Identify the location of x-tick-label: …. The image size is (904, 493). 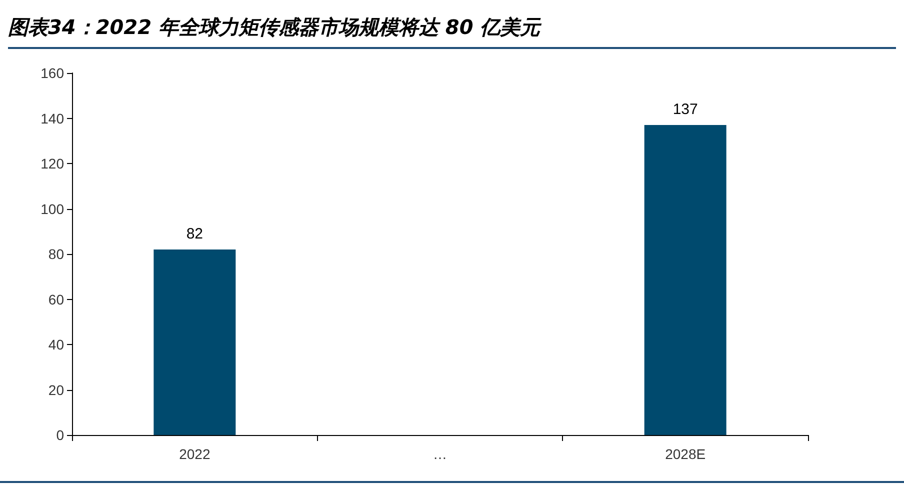
(440, 454).